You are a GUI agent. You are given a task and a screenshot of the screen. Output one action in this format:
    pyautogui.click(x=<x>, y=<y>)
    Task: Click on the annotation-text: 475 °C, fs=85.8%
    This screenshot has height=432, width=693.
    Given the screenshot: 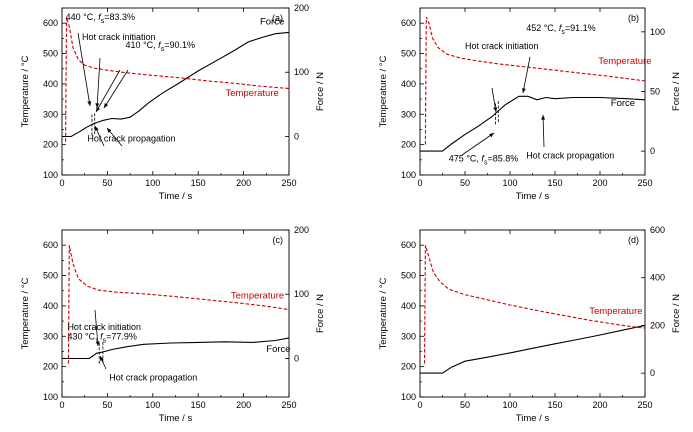 What is the action you would take?
    pyautogui.click(x=483, y=159)
    